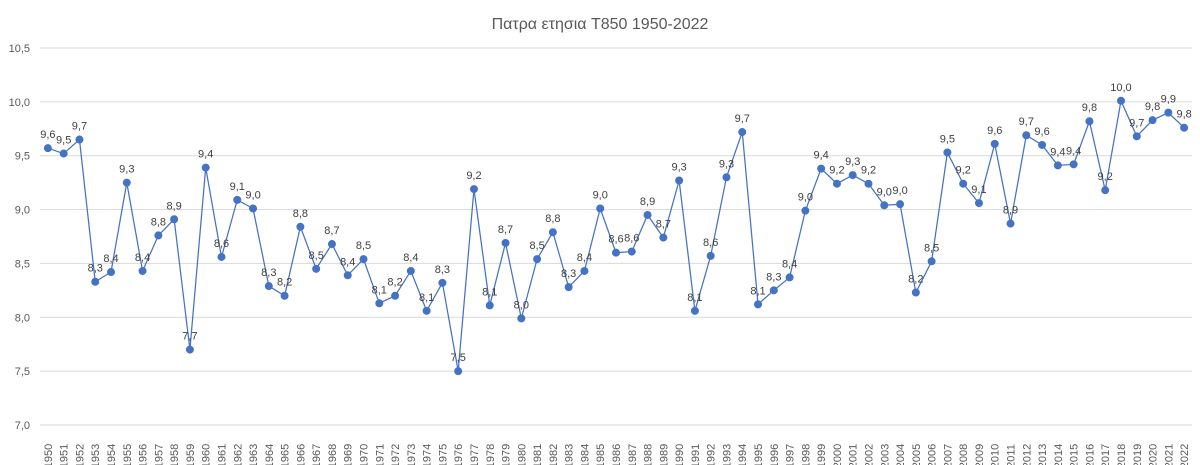  Describe the element at coordinates (254, 454) in the screenshot. I see `x-tick-label: 1963` at that location.